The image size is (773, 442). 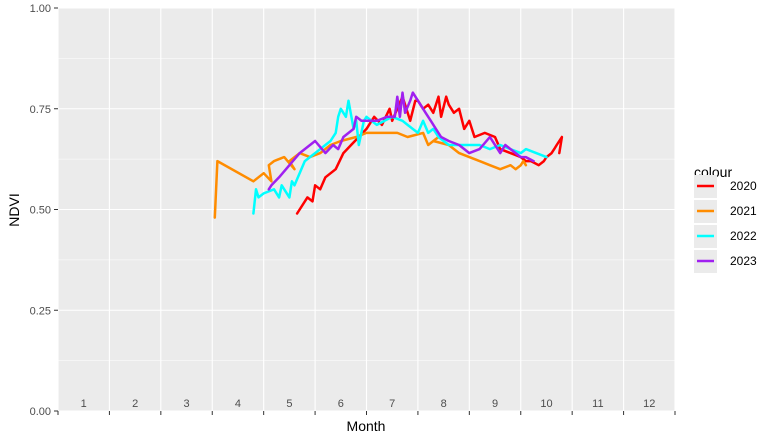 I want to click on series-line-2023, so click(x=401, y=141).